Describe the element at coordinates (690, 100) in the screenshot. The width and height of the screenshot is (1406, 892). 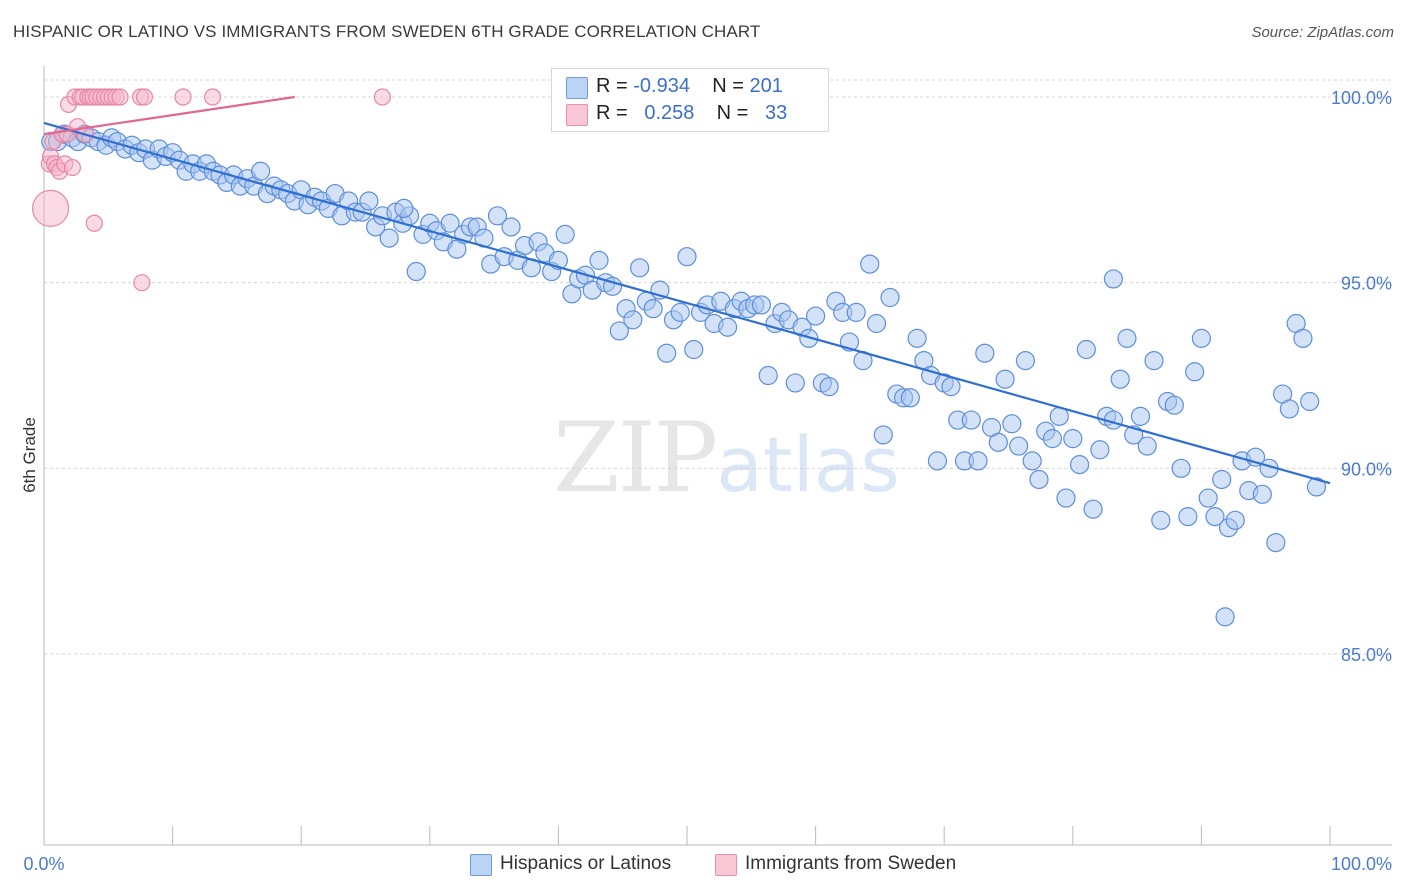
I see `stats-legend: R = -0.934 N = 201 R = 0.258 N = 33` at that location.